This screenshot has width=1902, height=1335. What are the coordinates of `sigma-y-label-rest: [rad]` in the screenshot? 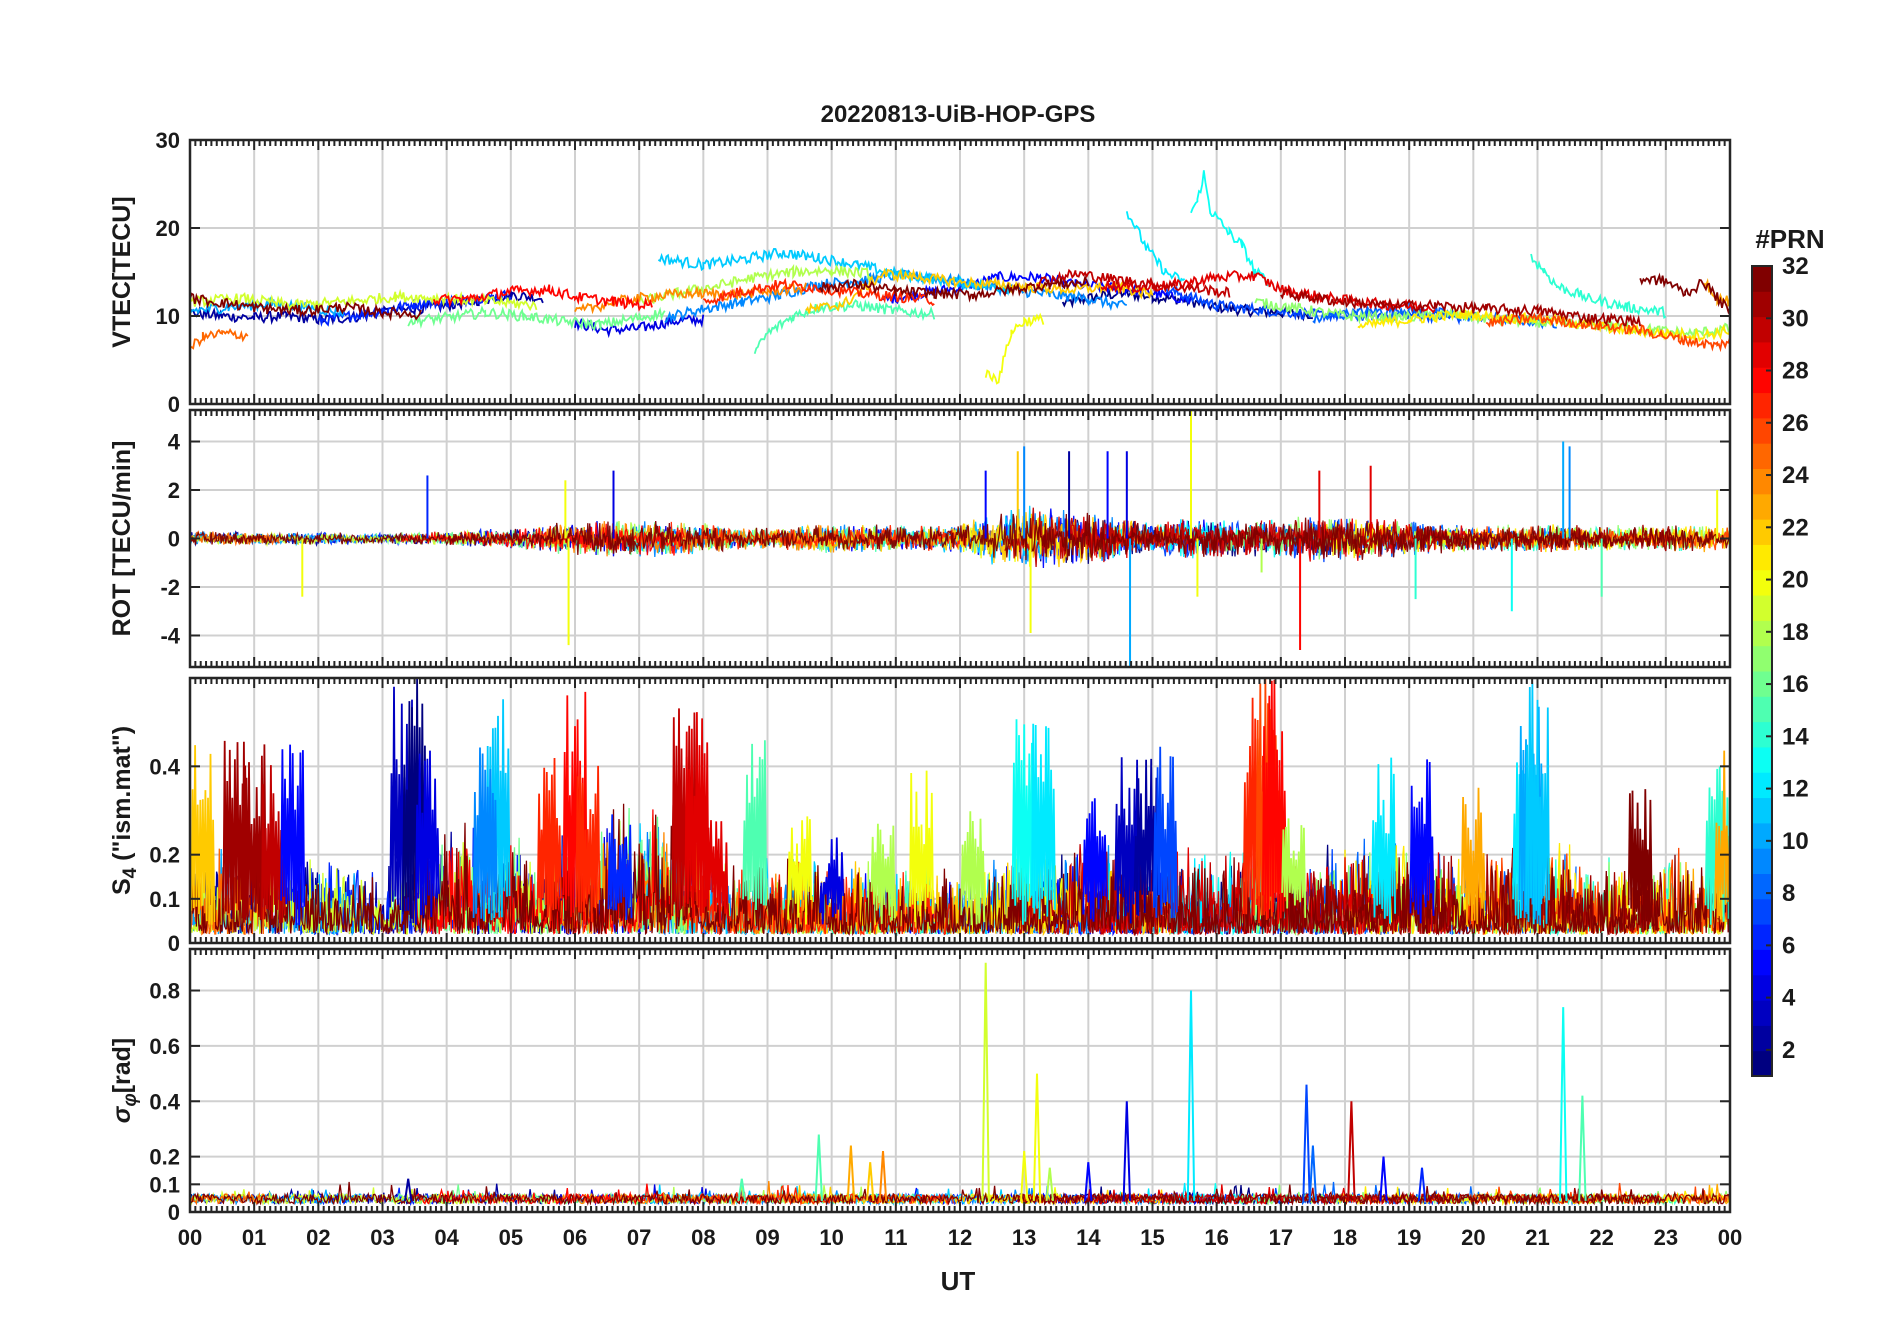 It's located at (122, 1066).